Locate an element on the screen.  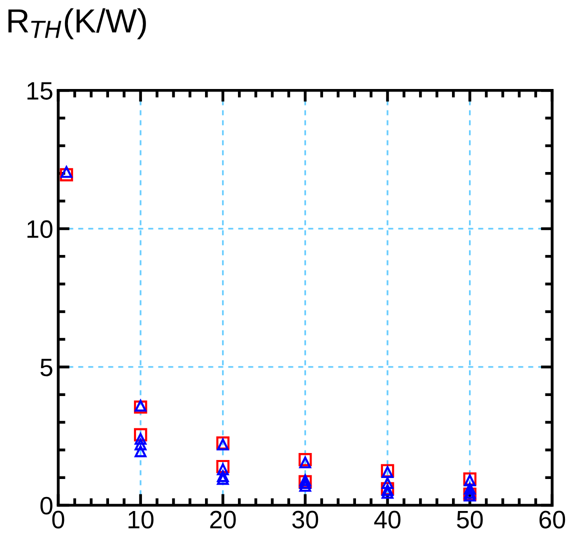
x-tick-label: 20 is located at coordinates (223, 519).